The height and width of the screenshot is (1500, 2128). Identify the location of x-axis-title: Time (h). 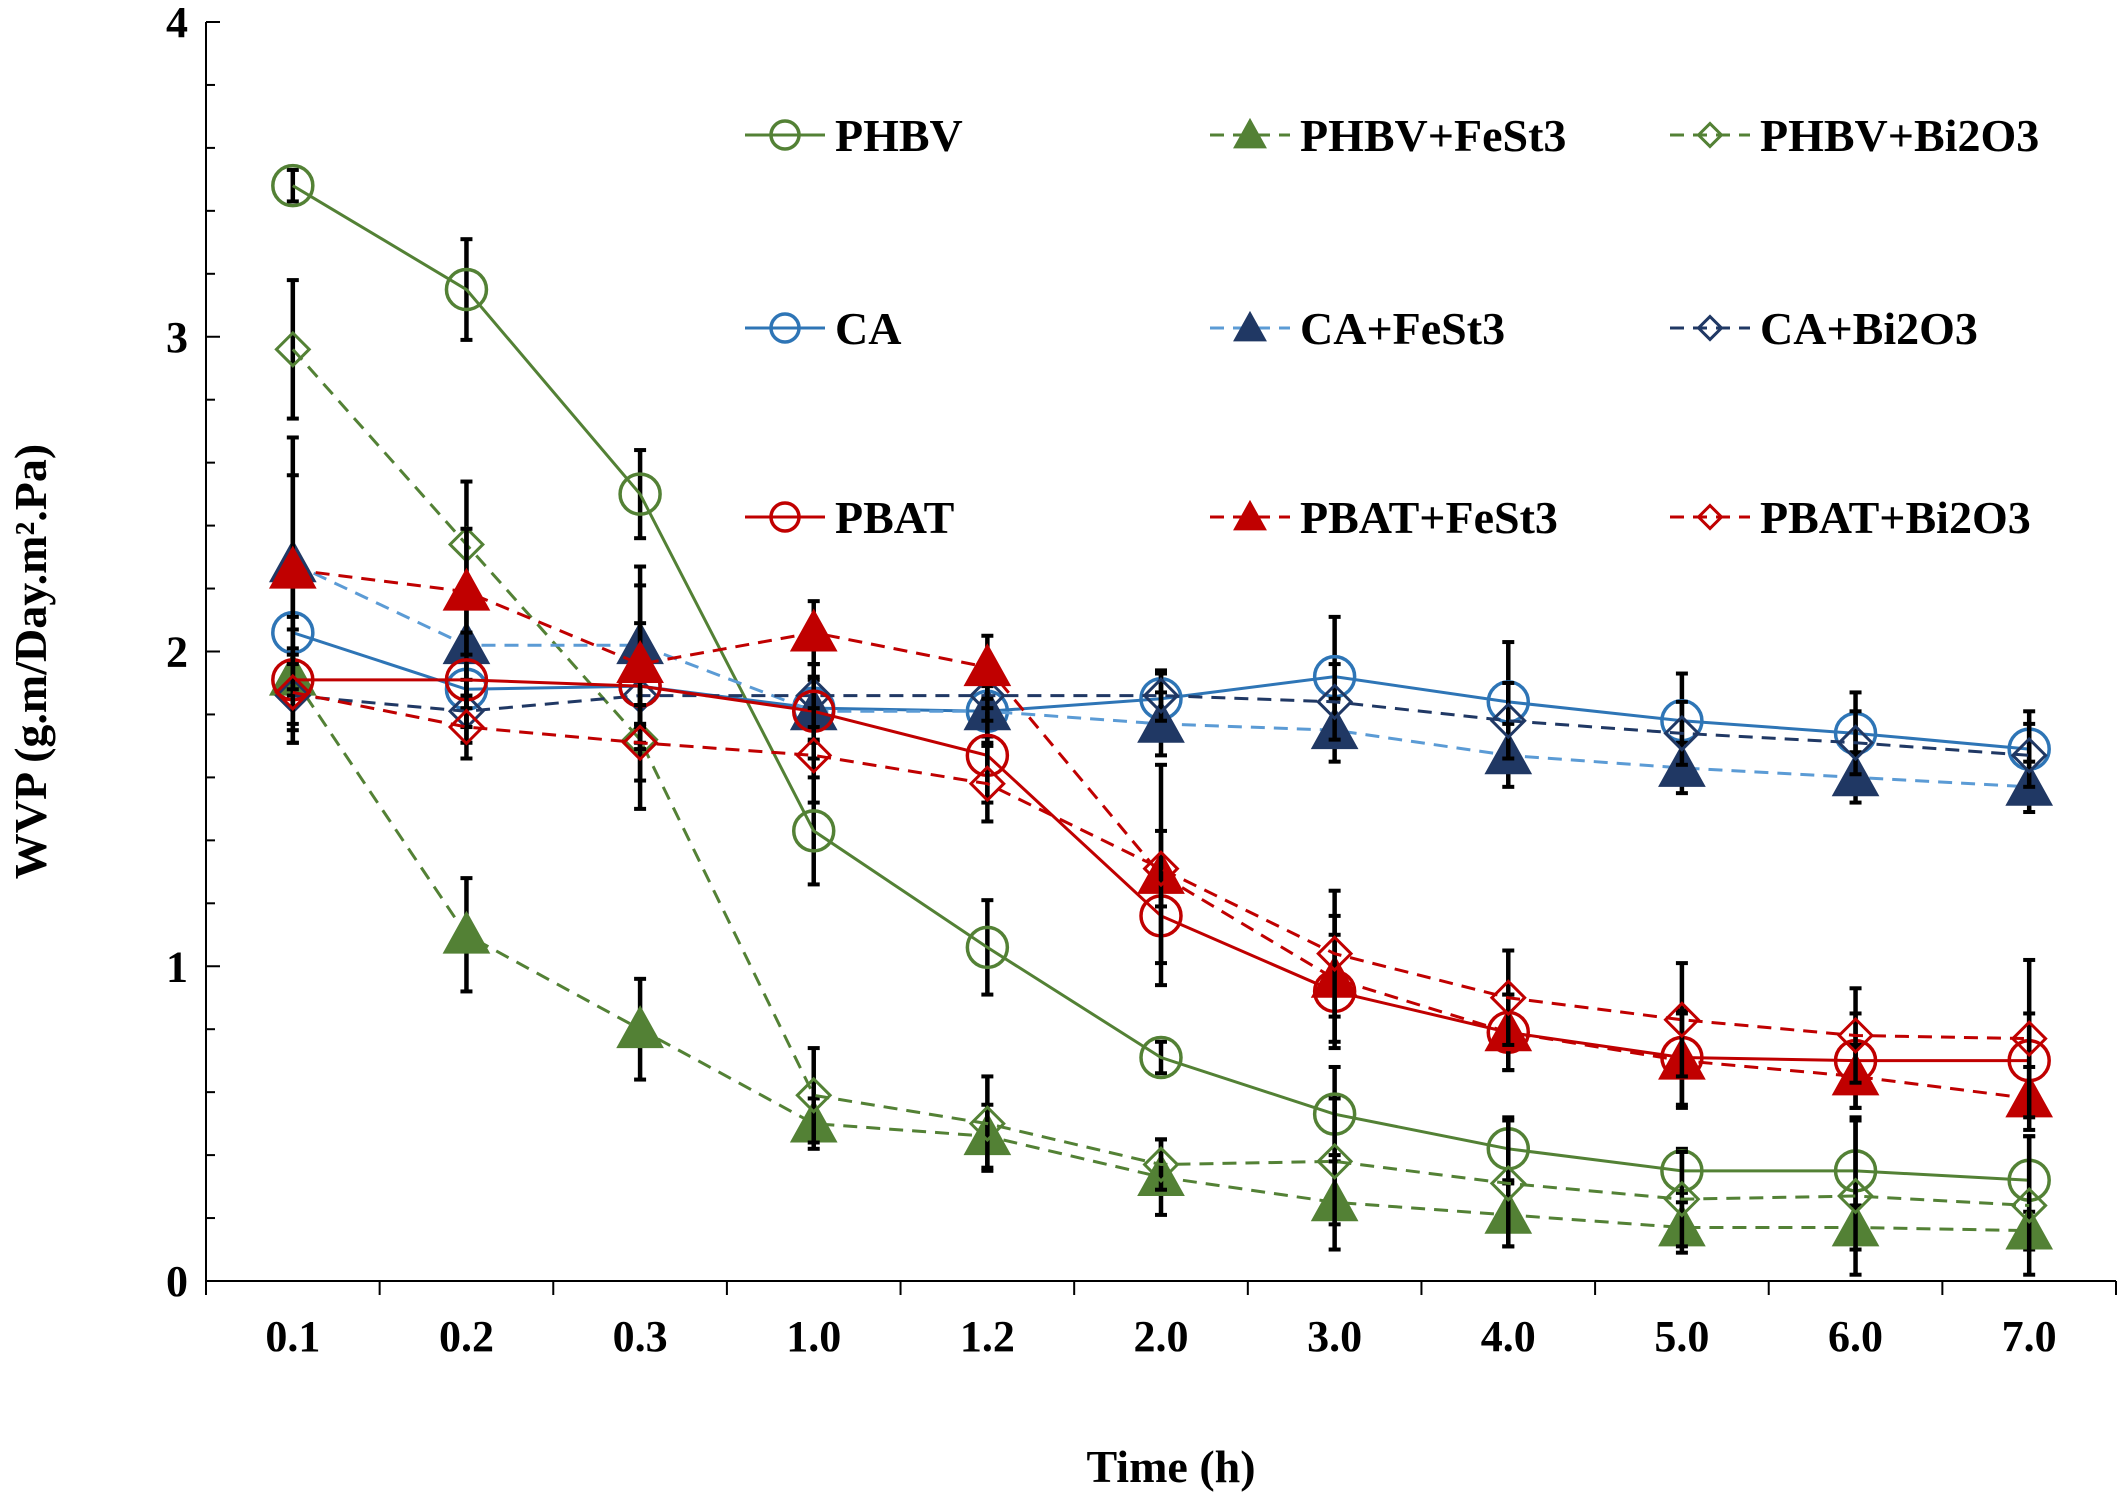
(1170, 1466).